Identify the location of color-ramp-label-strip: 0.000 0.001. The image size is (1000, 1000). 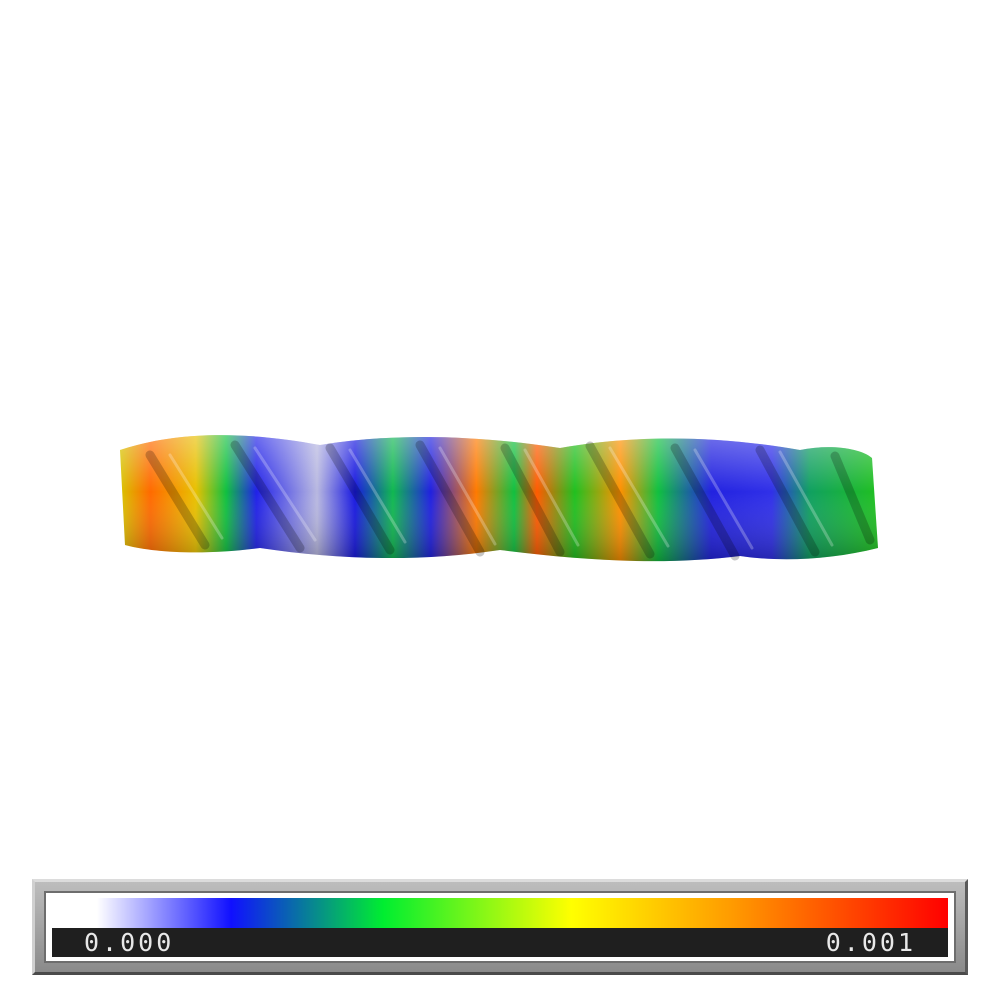
(500, 942).